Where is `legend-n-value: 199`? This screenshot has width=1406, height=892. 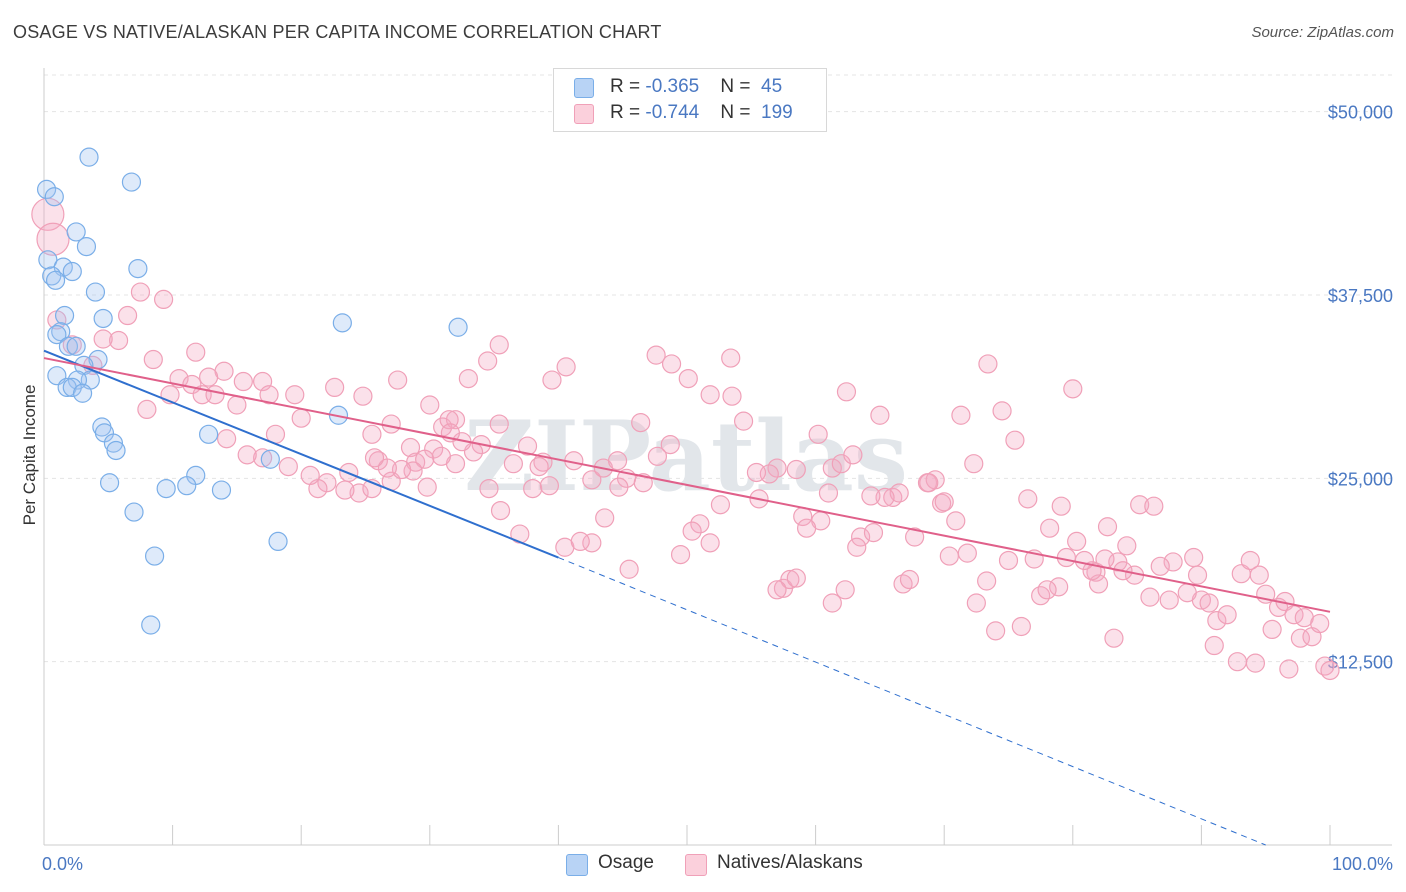 legend-n-value: 199 is located at coordinates (777, 112).